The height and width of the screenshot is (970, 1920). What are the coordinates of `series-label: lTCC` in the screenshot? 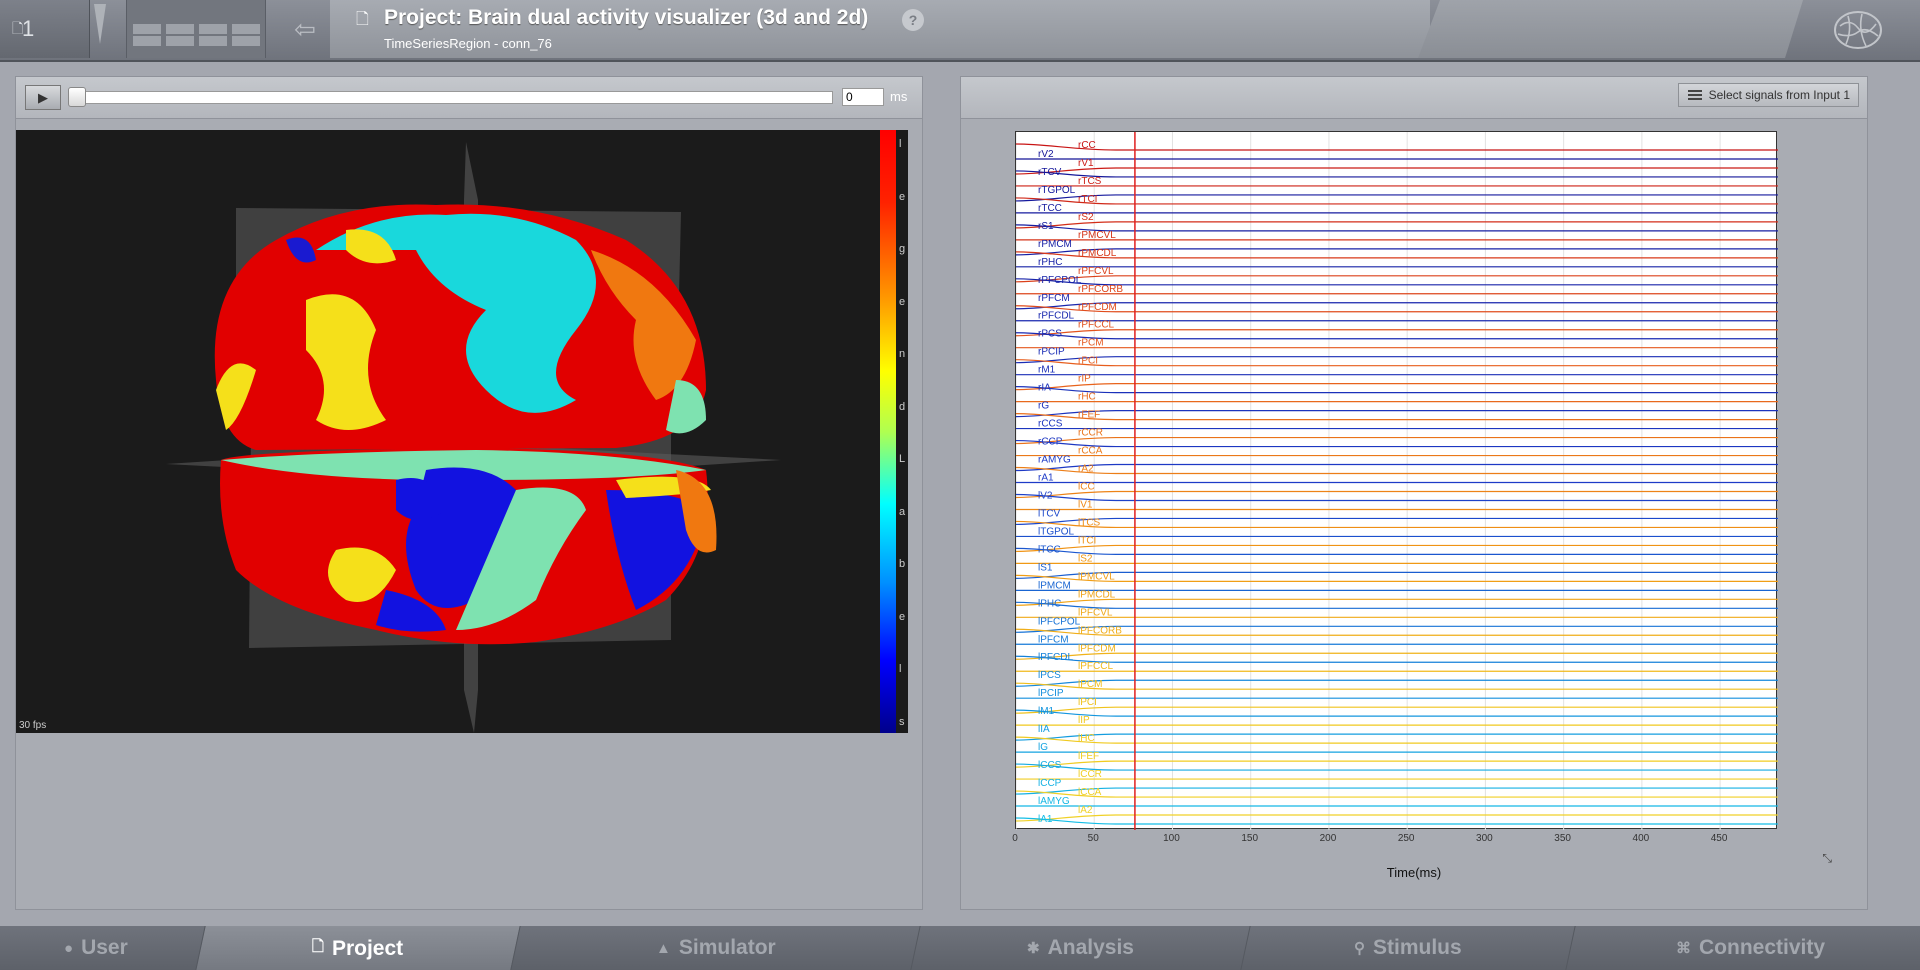 It's located at (1049, 549).